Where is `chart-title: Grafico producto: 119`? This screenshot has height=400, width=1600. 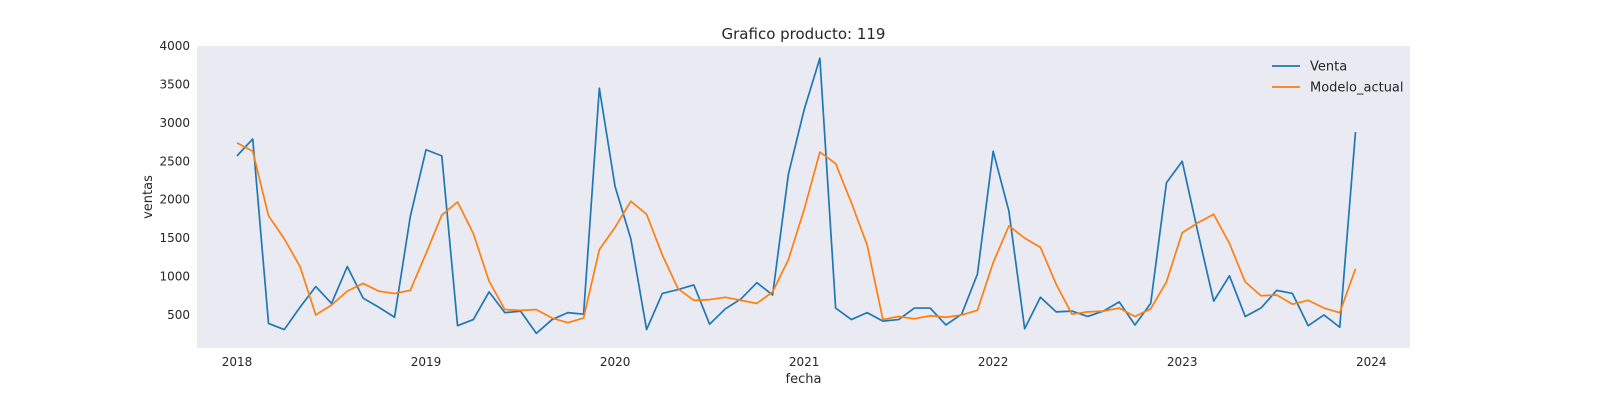
chart-title: Grafico producto: 119 is located at coordinates (804, 34).